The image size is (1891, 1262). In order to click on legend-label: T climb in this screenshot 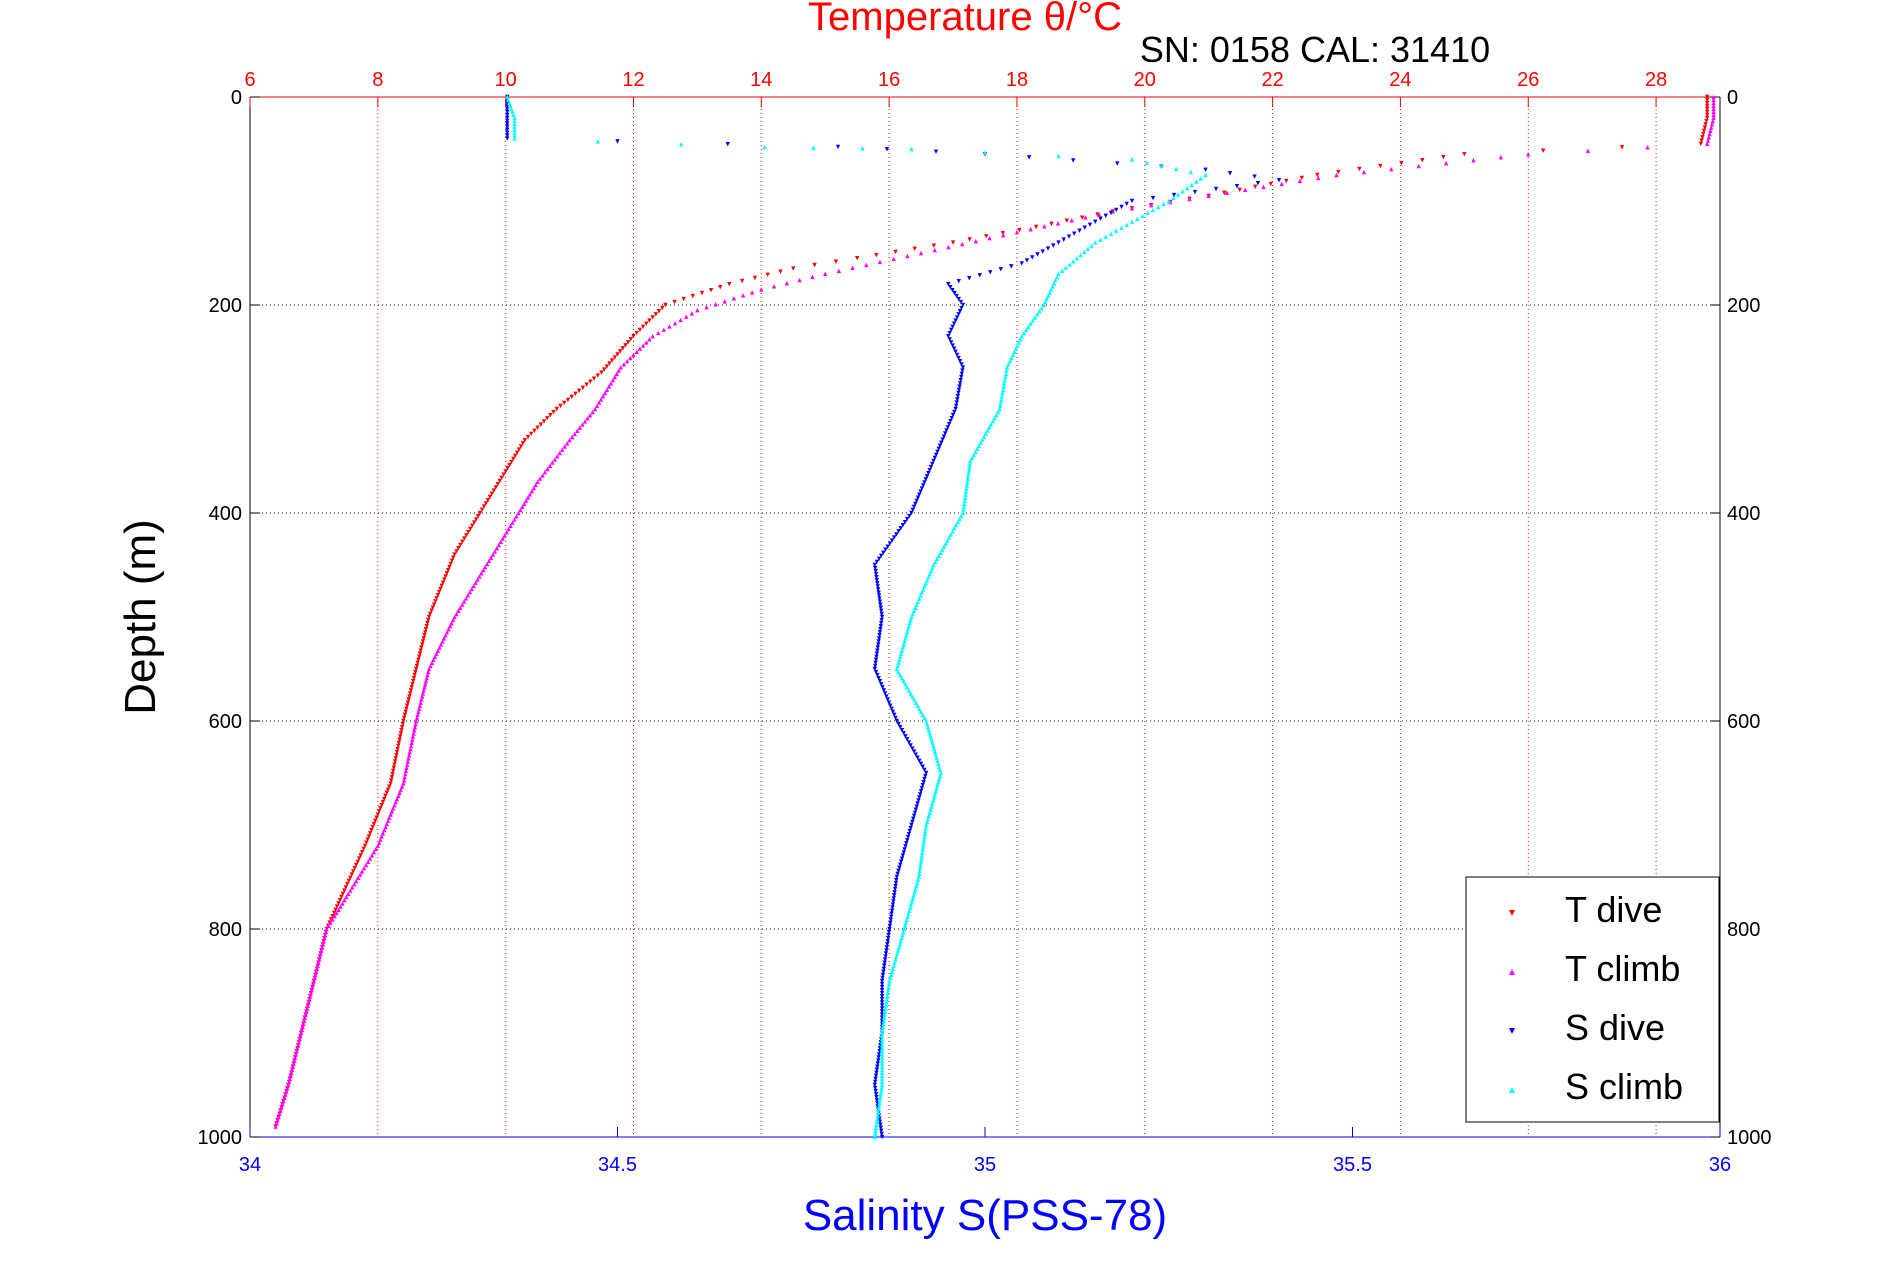, I will do `click(1622, 968)`.